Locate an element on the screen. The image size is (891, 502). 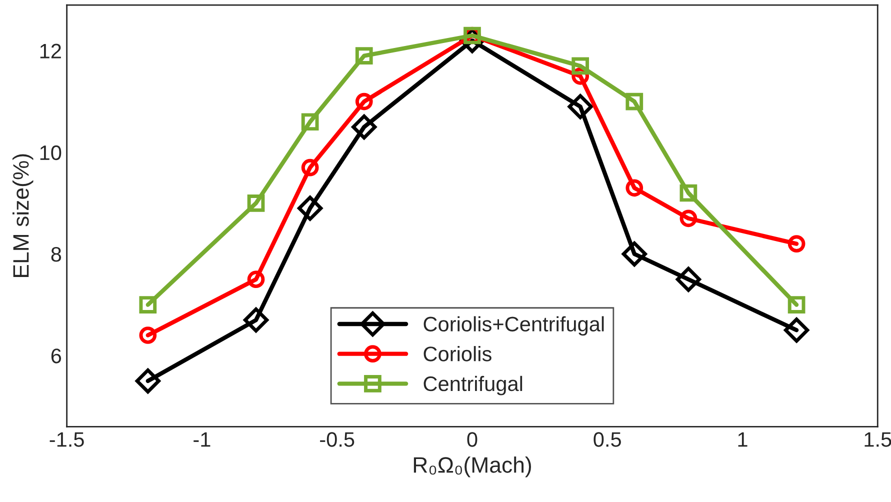
x-tick-label: 1.5 is located at coordinates (877, 439).